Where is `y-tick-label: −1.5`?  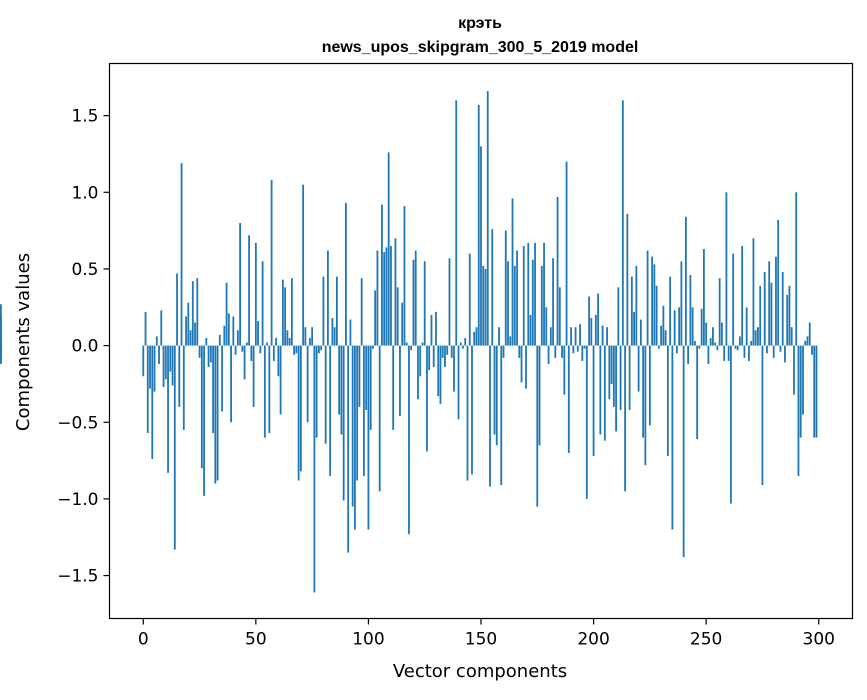 y-tick-label: −1.5 is located at coordinates (77, 577).